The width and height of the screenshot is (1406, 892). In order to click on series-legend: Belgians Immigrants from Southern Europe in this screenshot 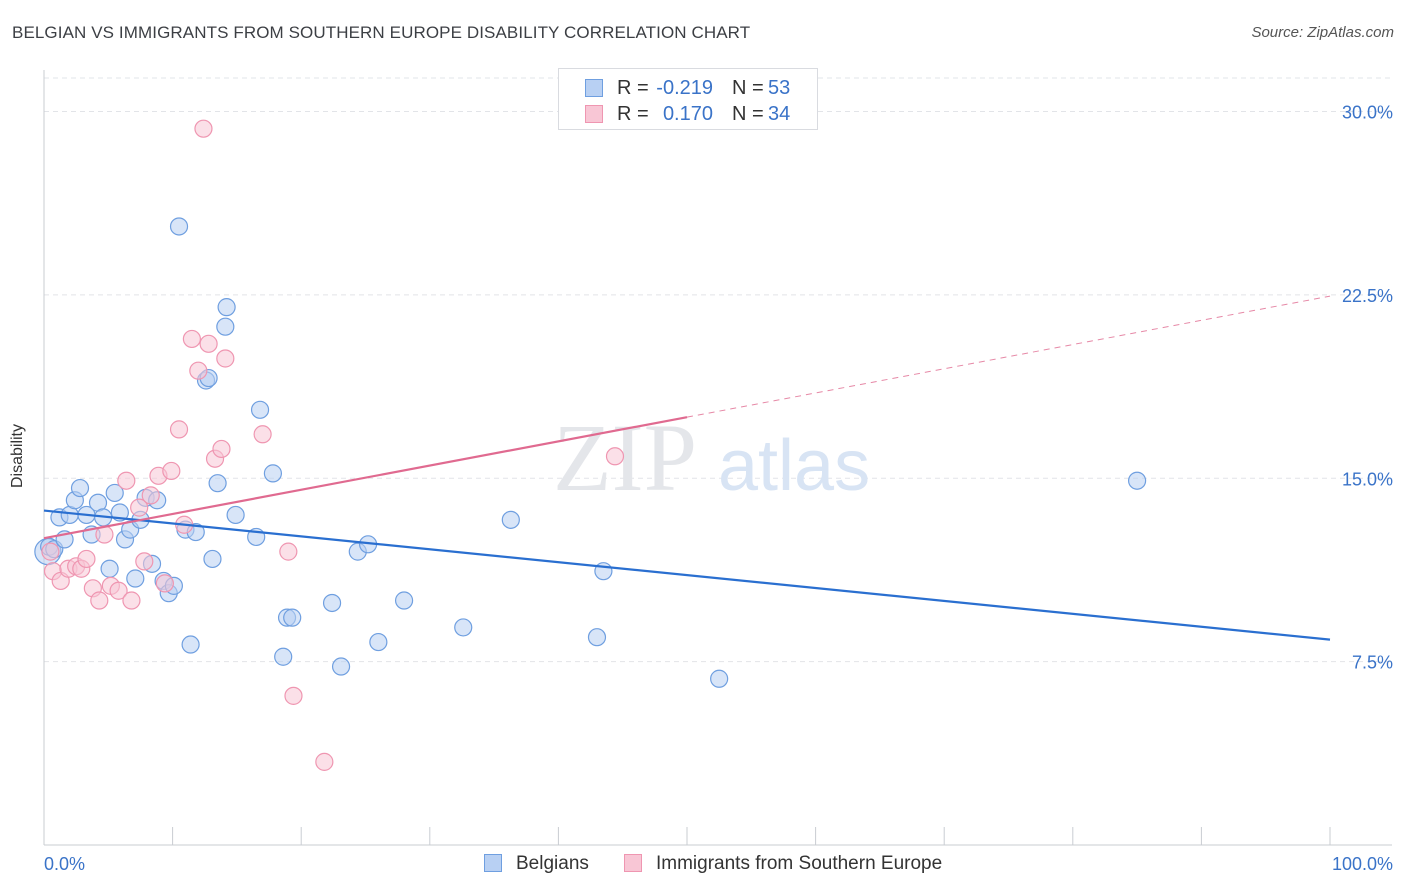, I will do `click(703, 865)`.